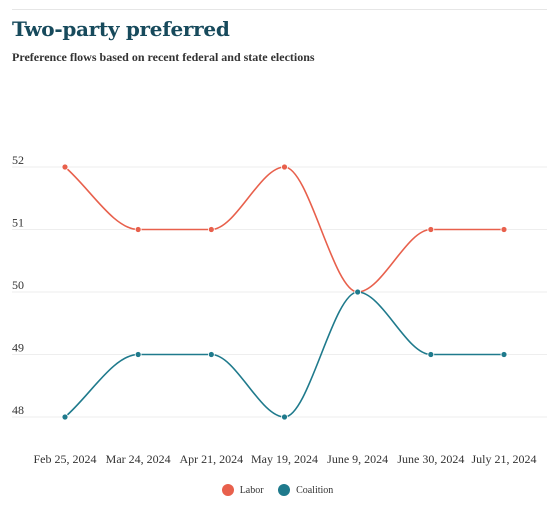  Describe the element at coordinates (357, 459) in the screenshot. I see `x-tick-label-4: June 9, 2024` at that location.